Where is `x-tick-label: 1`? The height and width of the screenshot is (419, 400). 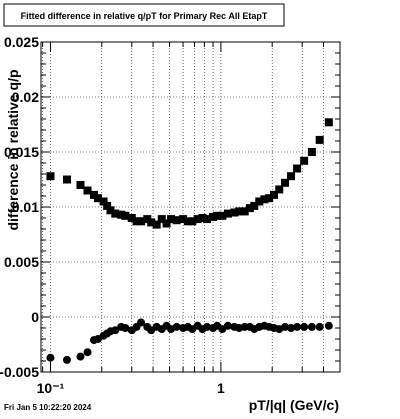 x-tick-label: 1 is located at coordinates (221, 388).